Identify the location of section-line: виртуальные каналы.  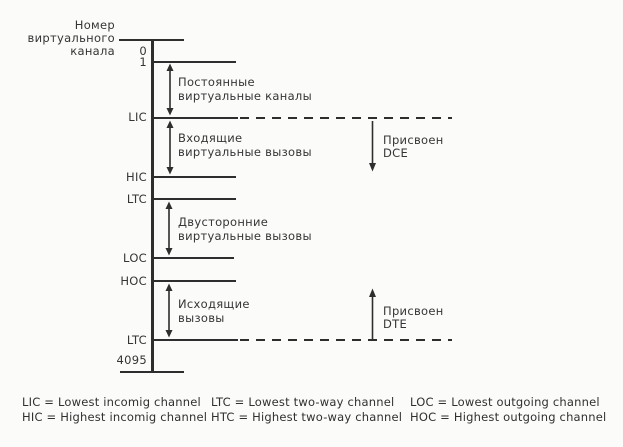
(245, 95).